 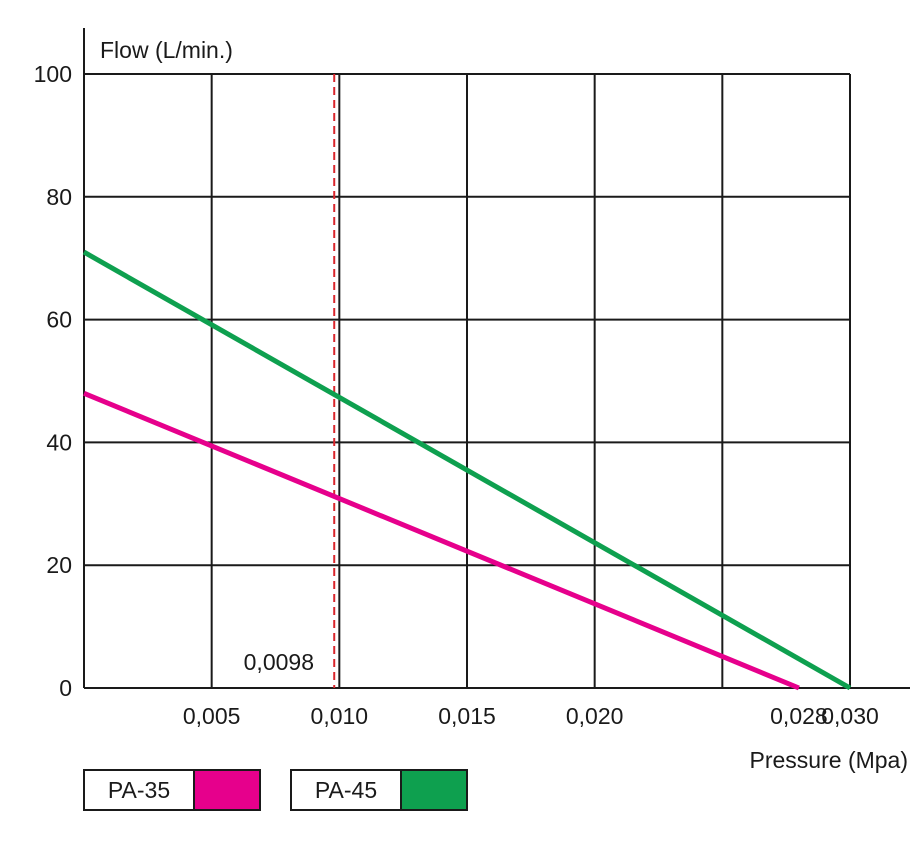 I want to click on legend-label-pa-45: PA-45, so click(x=347, y=790).